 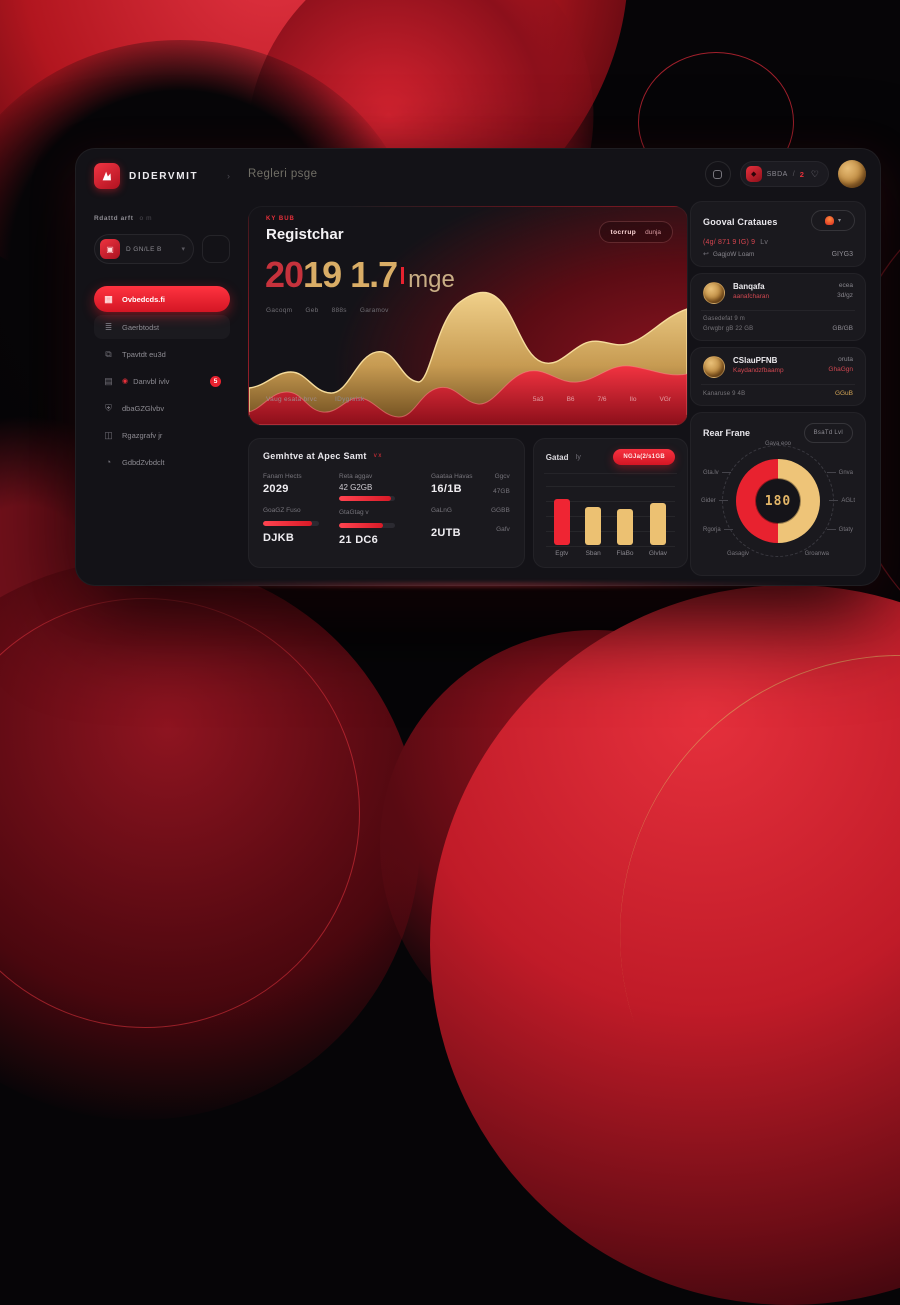 I want to click on value-prefix: 20, so click(x=284, y=274).